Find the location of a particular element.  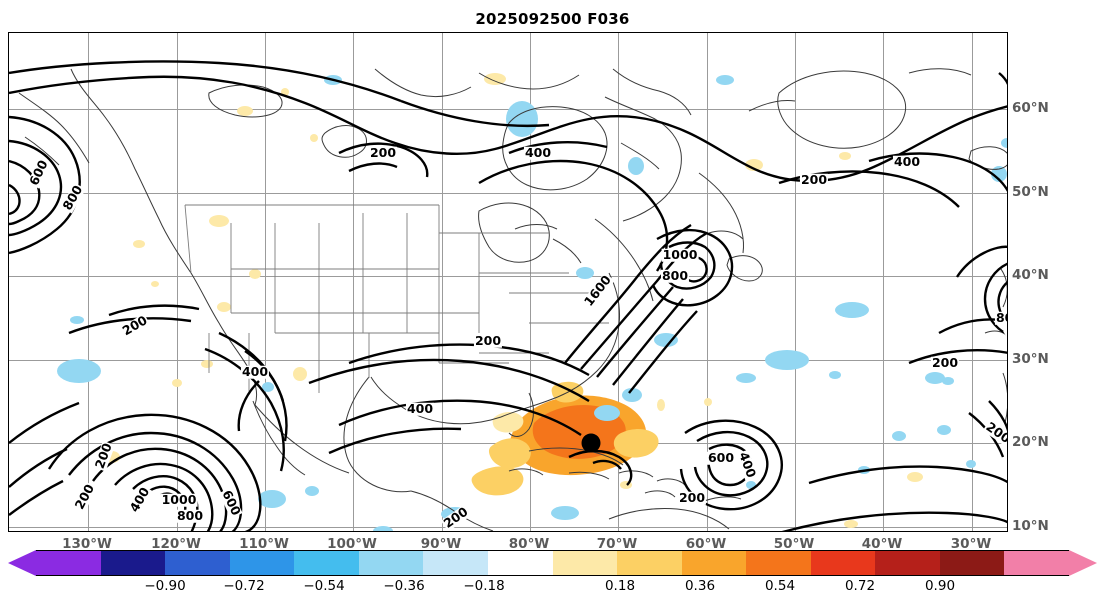

colorbar-body is located at coordinates (552, 563).